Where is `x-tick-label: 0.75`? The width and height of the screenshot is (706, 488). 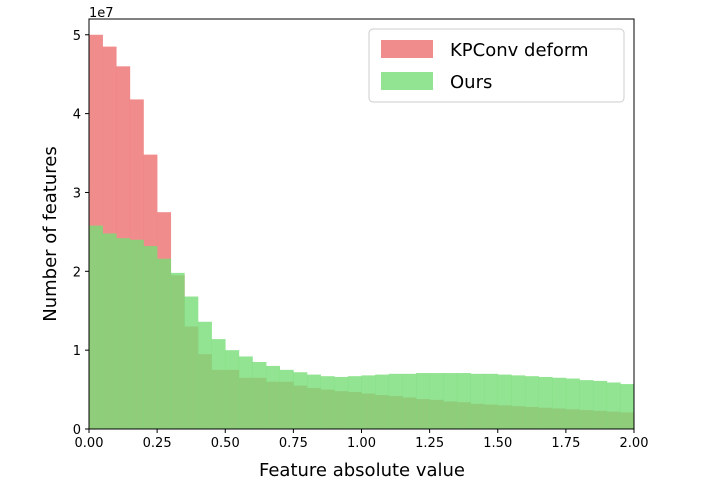 x-tick-label: 0.75 is located at coordinates (293, 443).